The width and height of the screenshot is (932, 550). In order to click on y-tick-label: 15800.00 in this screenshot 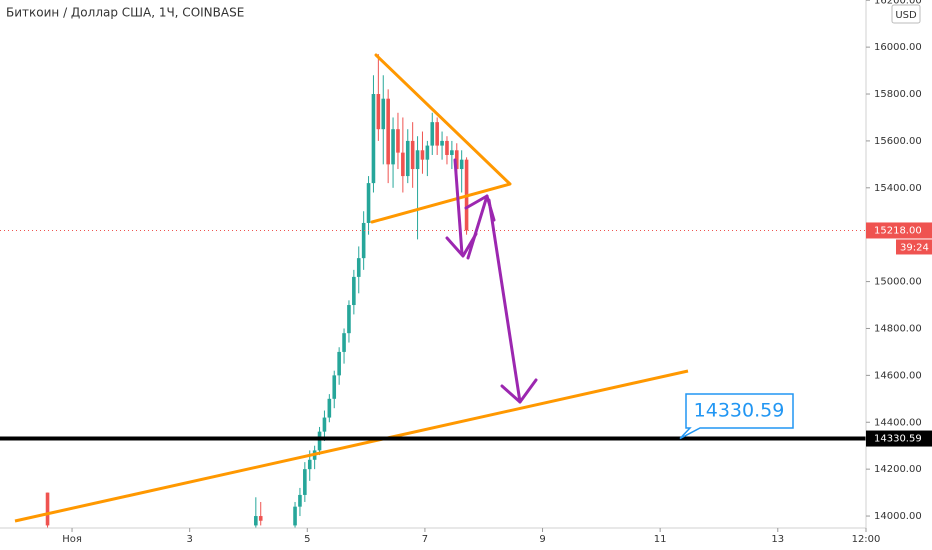, I will do `click(898, 94)`.